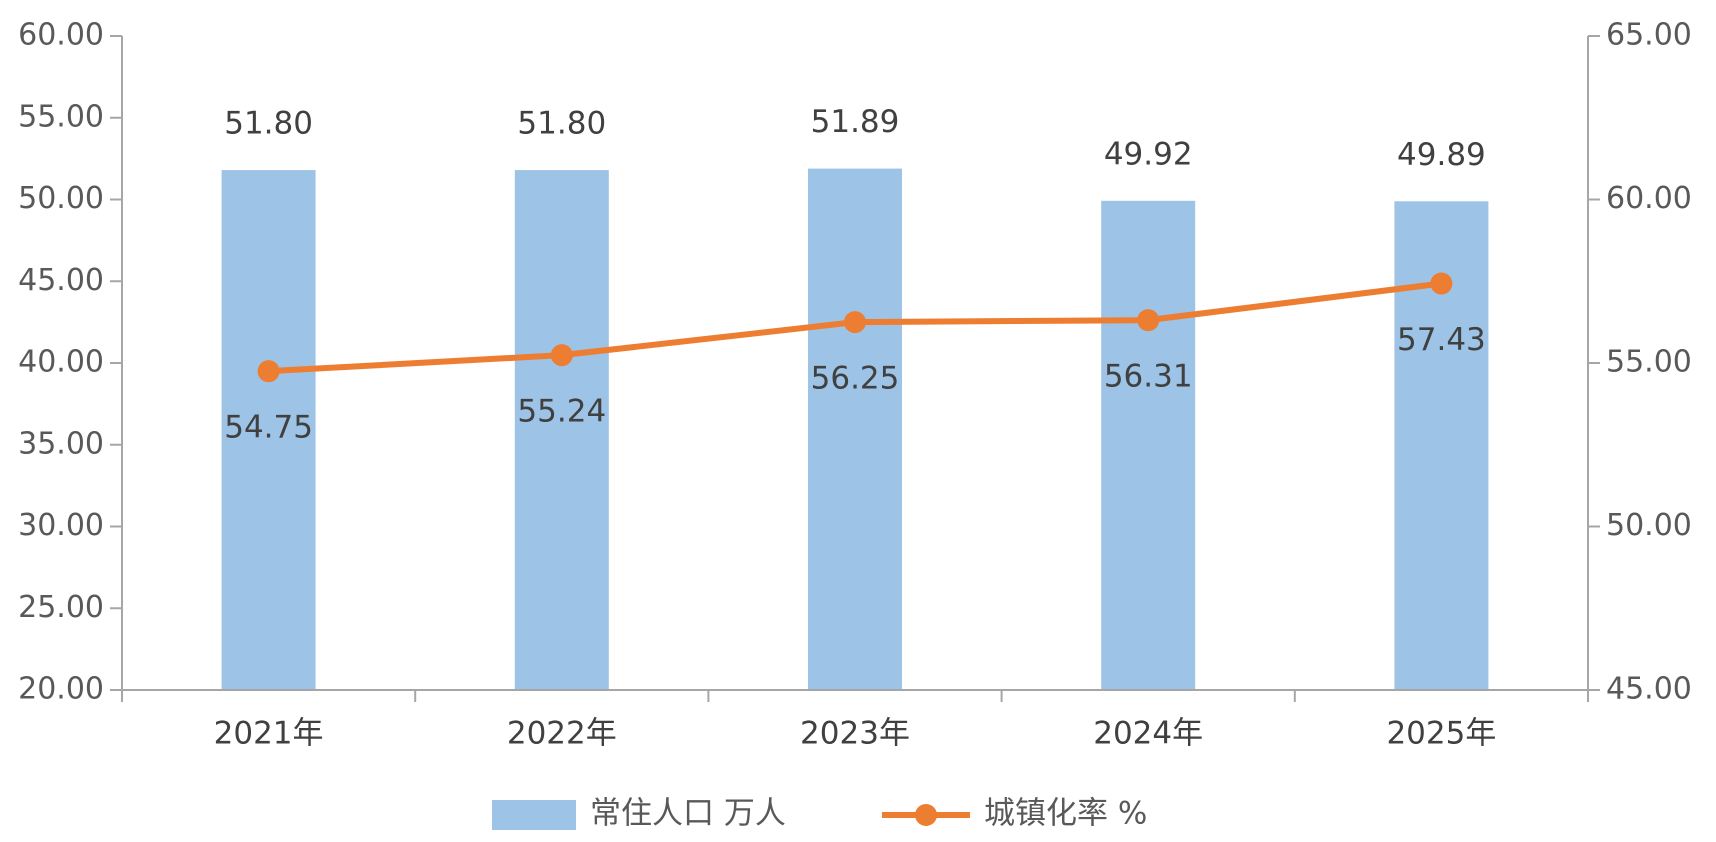 Image resolution: width=1716 pixels, height=842 pixels. I want to click on line-value-label: 54.75, so click(268, 428).